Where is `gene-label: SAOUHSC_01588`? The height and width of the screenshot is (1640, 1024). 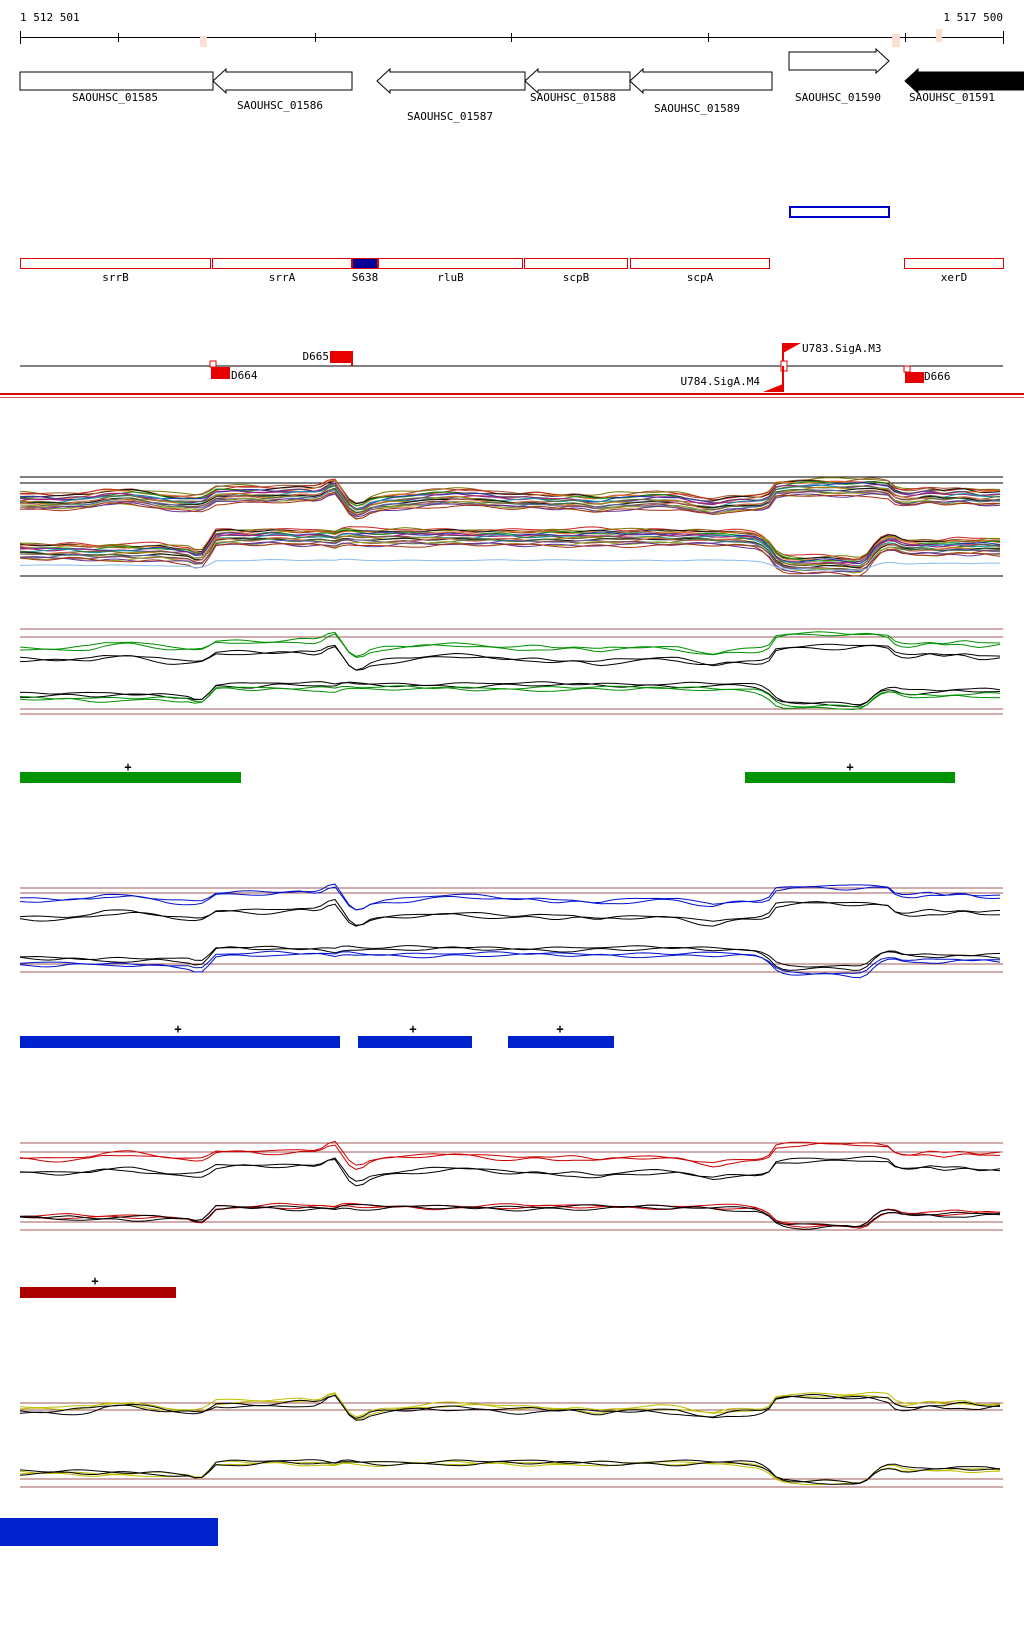 gene-label: SAOUHSC_01588 is located at coordinates (573, 97).